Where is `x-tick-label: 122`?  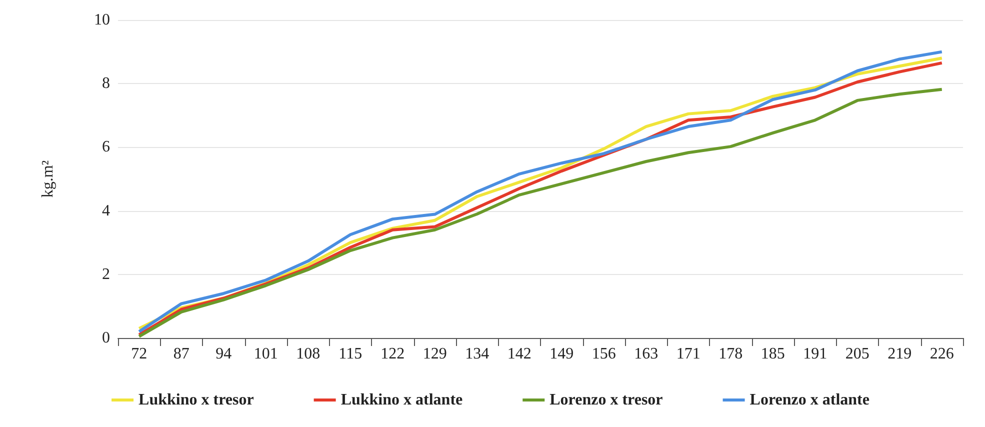
x-tick-label: 122 is located at coordinates (392, 354).